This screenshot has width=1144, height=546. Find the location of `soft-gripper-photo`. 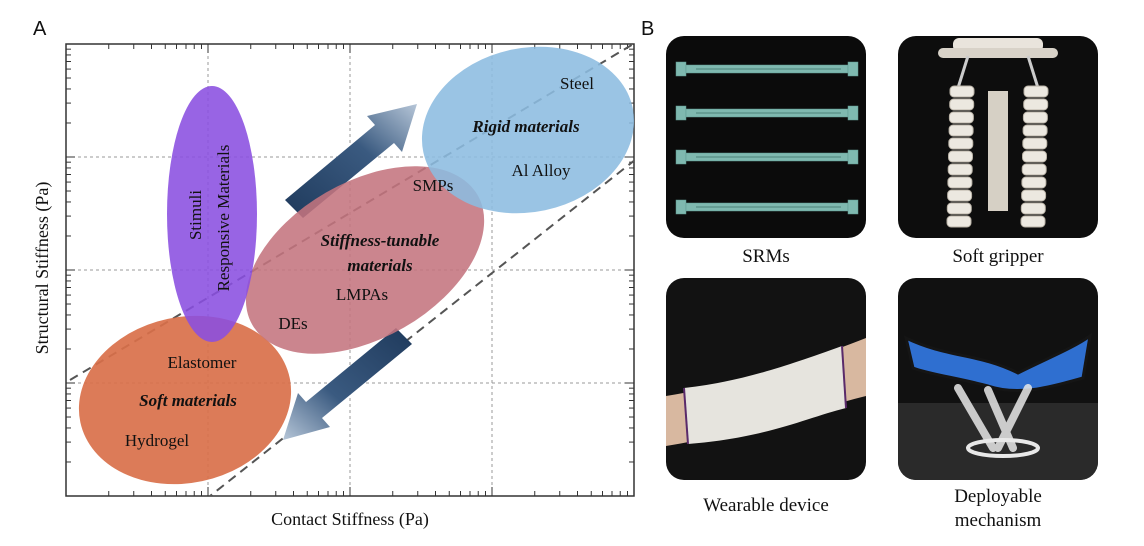

soft-gripper-photo is located at coordinates (998, 137).